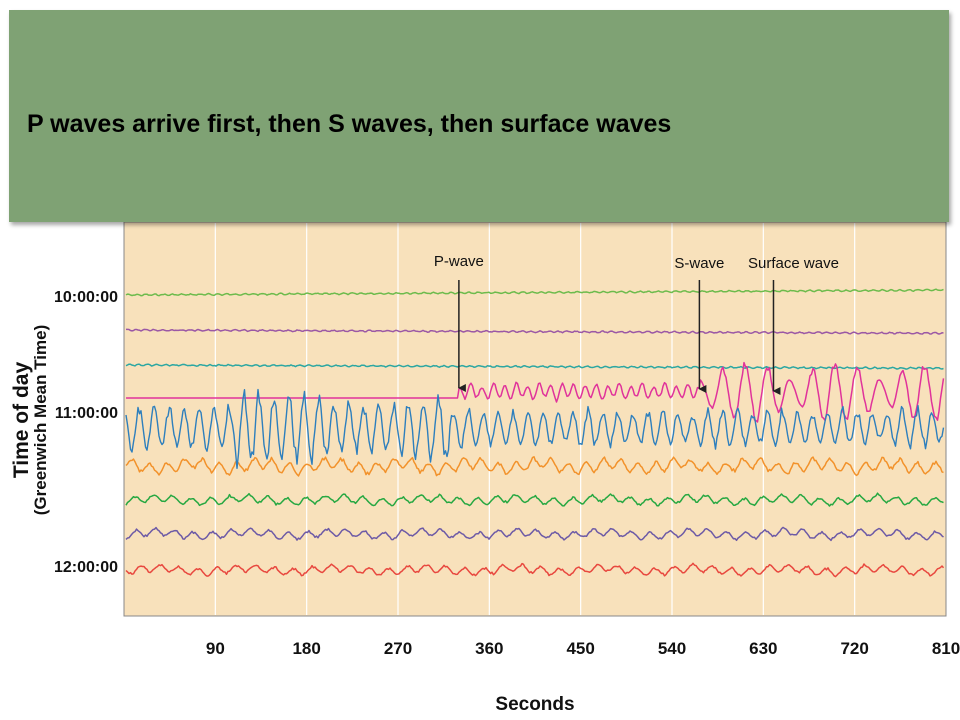 This screenshot has width=960, height=720. I want to click on x-tick-labels: 90 180 270 360 450 540 630 720 810, so click(583, 648).